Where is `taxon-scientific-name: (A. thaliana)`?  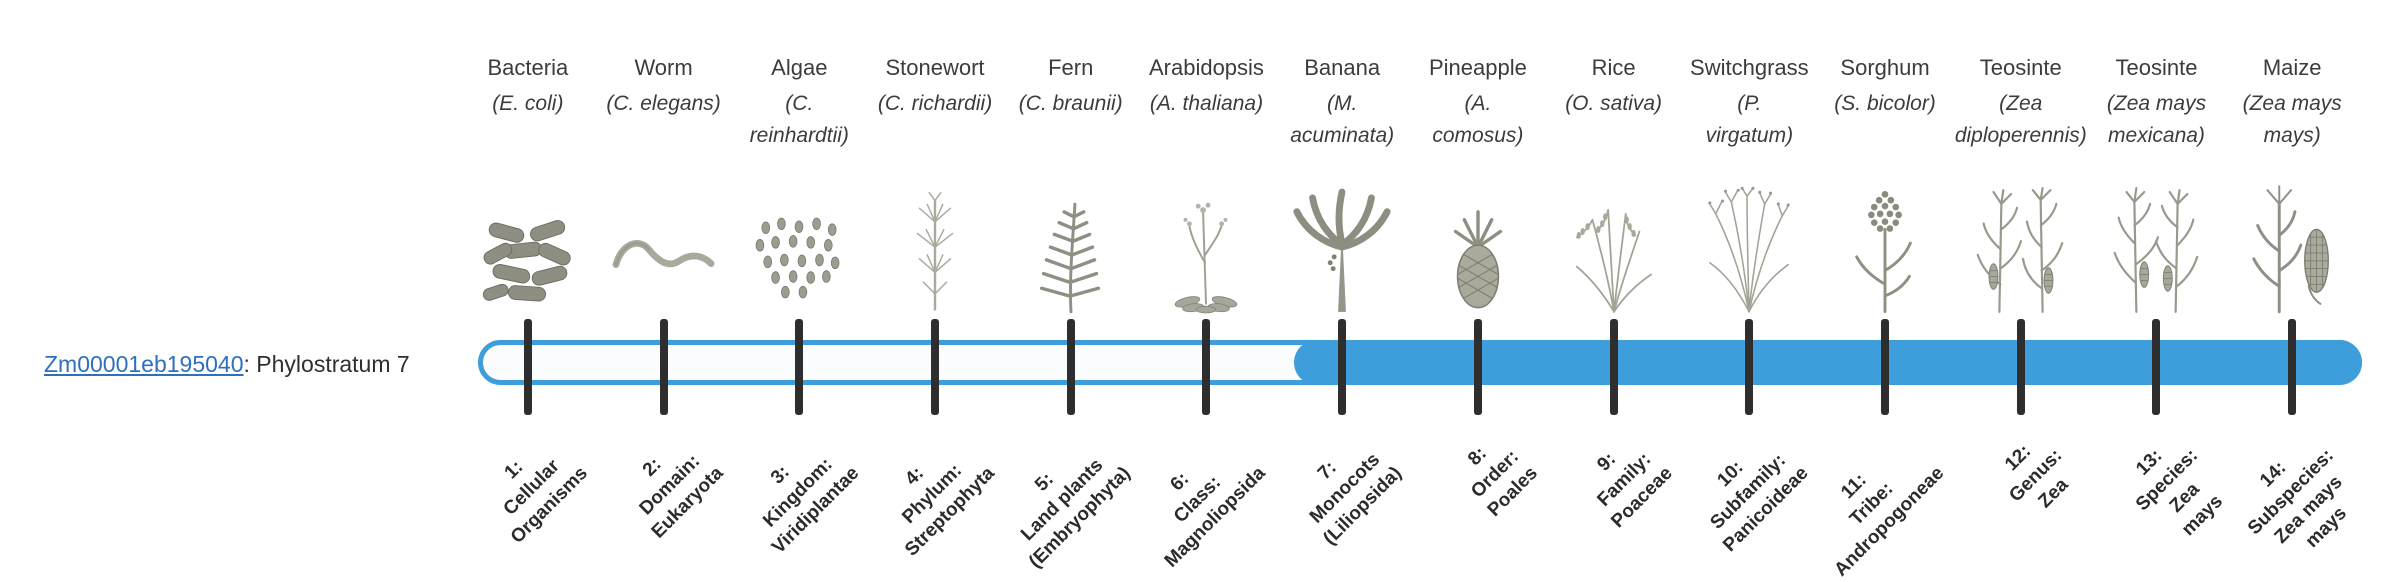
taxon-scientific-name: (A. thaliana) is located at coordinates (1206, 103).